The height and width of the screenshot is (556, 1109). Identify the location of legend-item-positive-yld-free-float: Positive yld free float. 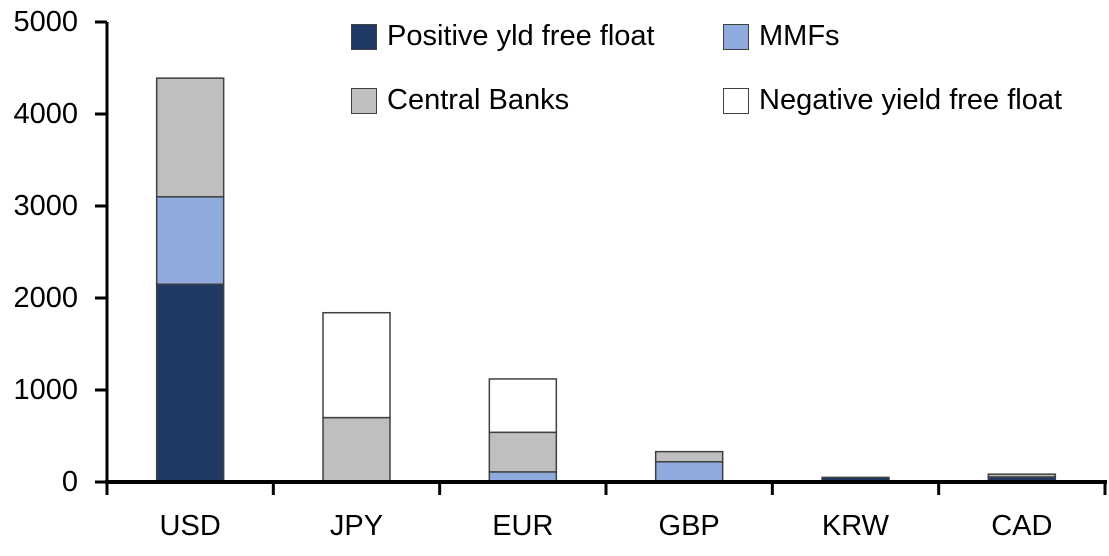
(503, 36).